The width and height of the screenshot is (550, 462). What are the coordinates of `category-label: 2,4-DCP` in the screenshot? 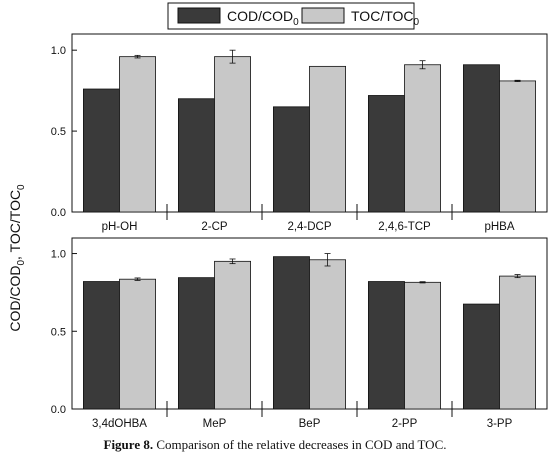 It's located at (309, 227).